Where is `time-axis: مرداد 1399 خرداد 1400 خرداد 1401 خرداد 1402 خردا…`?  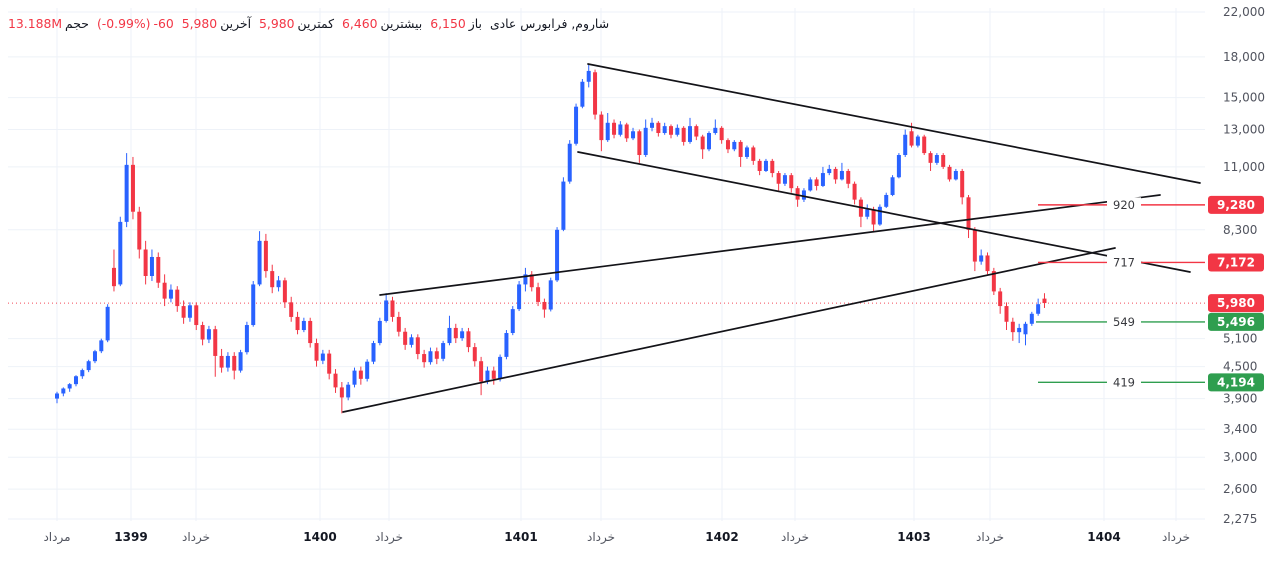
time-axis: مرداد 1399 خرداد 1400 خرداد 1401 خرداد 1402 خردا… is located at coordinates (616, 537).